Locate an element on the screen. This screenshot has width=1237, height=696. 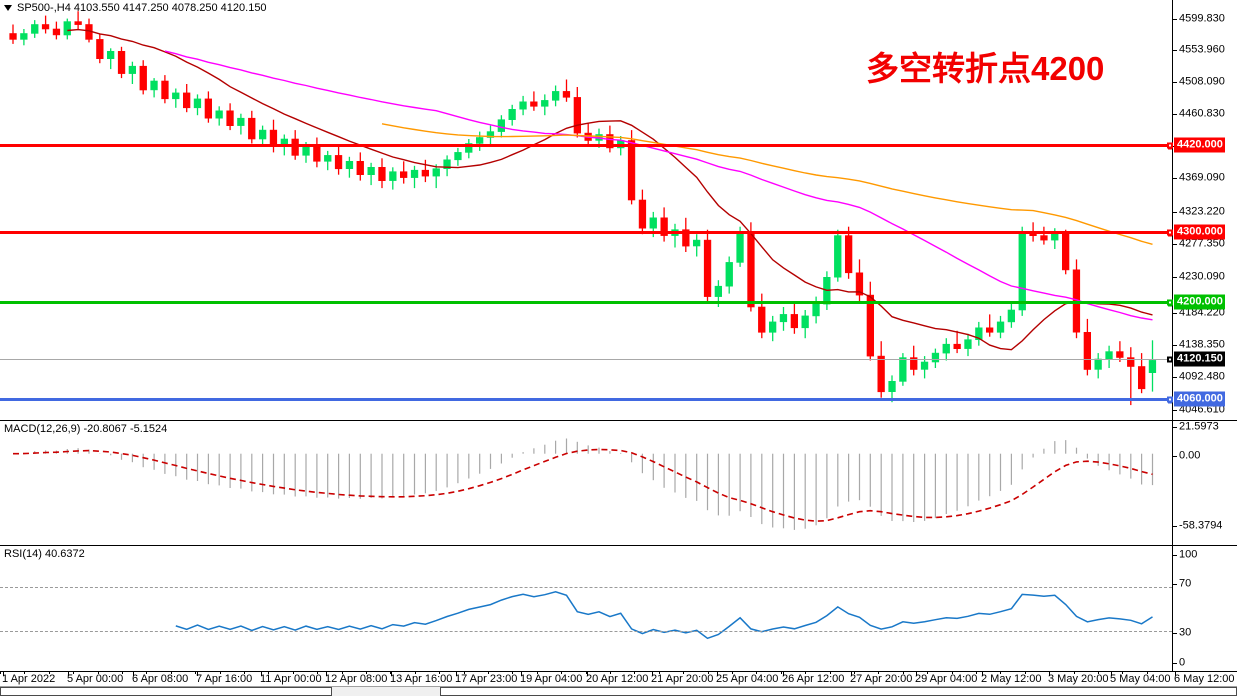
price-axis-label: 4092.480 is located at coordinates (1202, 376).